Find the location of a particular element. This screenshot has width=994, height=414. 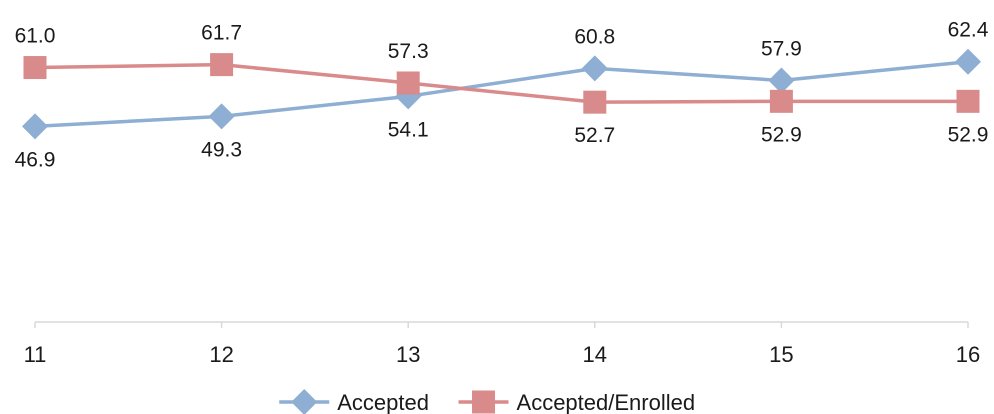

data-label: 49.3 is located at coordinates (221, 149).